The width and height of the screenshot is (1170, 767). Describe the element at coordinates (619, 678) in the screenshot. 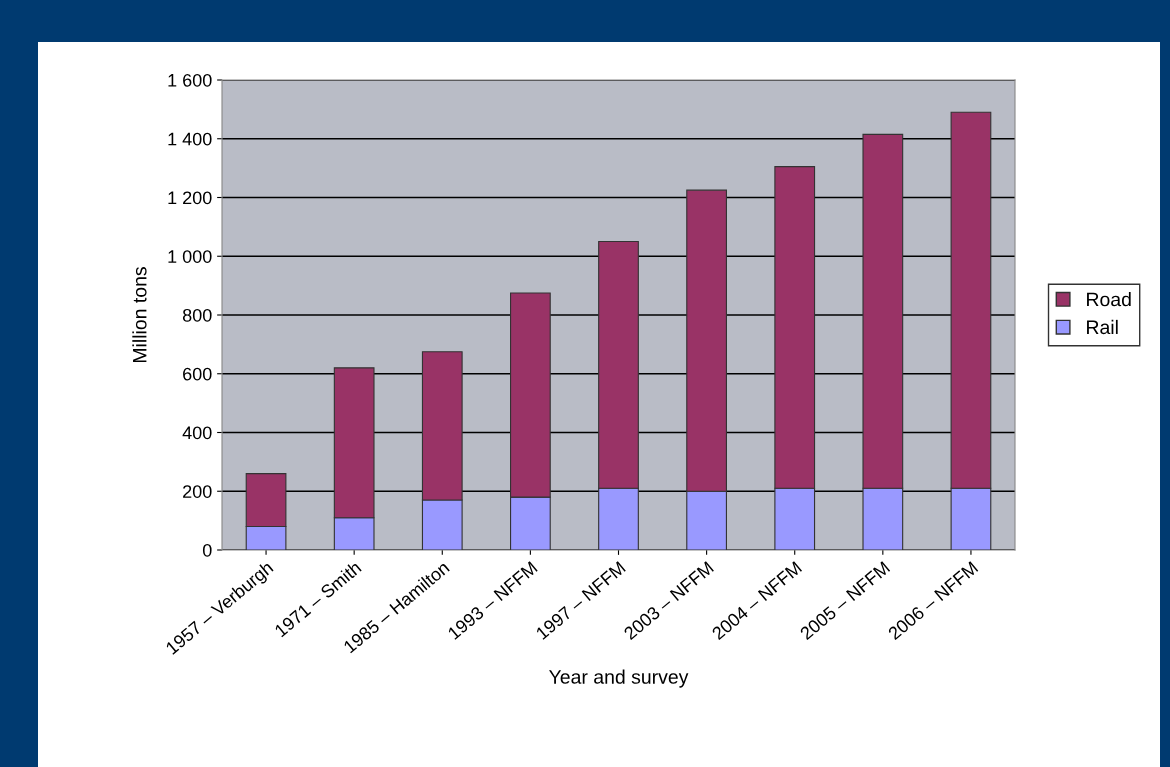

I see `x-axis-title: Year and survey` at that location.